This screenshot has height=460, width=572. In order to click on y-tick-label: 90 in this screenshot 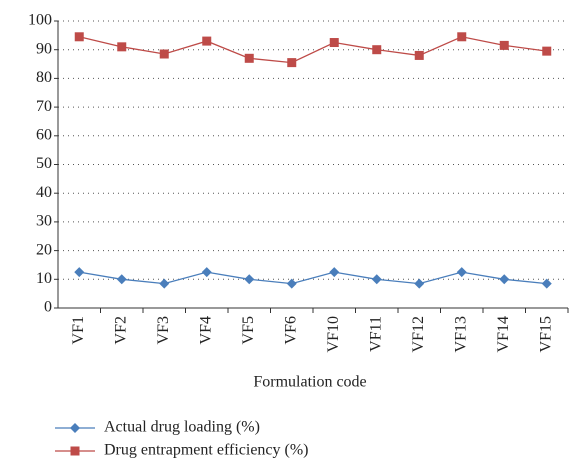, I will do `click(44, 48)`.